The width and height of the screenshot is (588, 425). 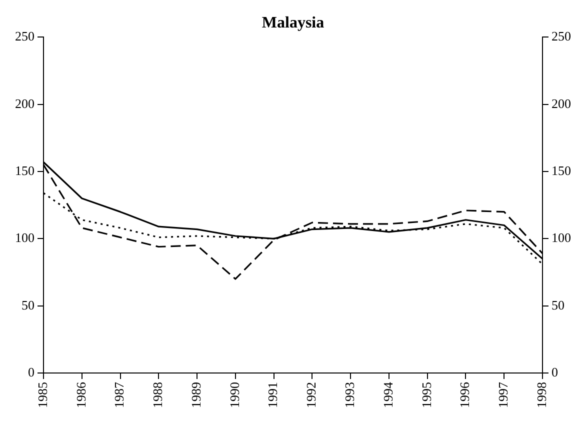 I want to click on y2-tick-label: 50, so click(x=558, y=304).